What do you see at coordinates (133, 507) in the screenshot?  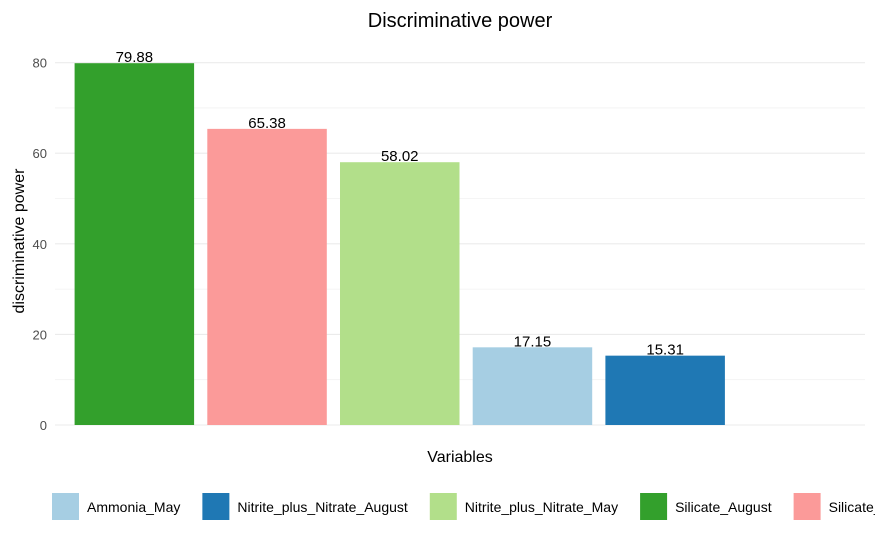 I see `legend-label: Ammonia_May` at bounding box center [133, 507].